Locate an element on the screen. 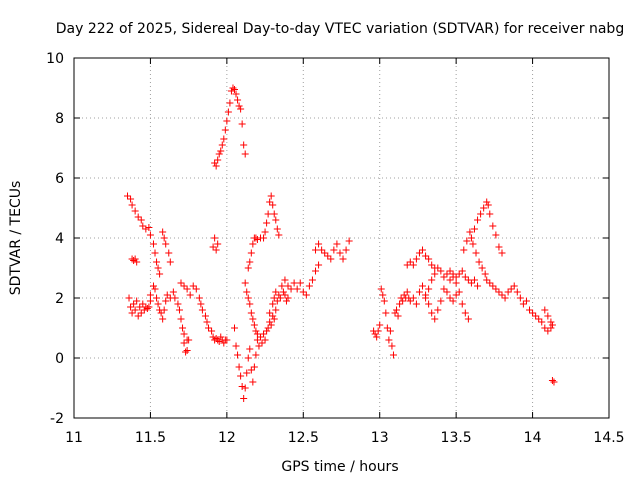  y-tick-label: 2 is located at coordinates (59, 299).